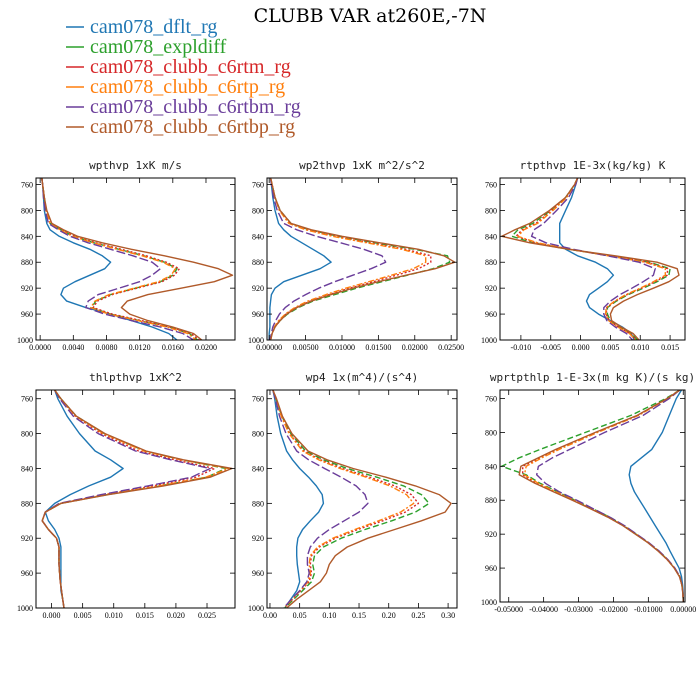 Image resolution: width=700 pixels, height=700 pixels. Describe the element at coordinates (73, 347) in the screenshot. I see `x-tick-label: 0.0040` at that location.